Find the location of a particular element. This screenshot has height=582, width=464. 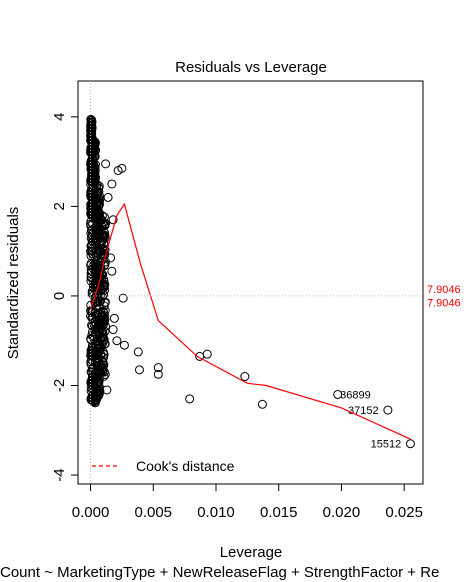

x-tick-label: 0.015 is located at coordinates (279, 512).